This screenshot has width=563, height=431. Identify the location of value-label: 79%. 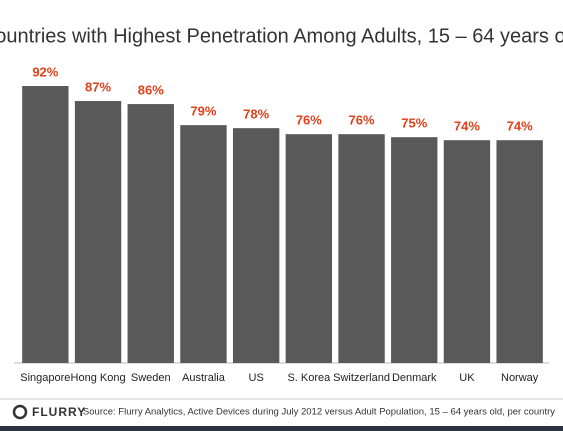
(203, 111).